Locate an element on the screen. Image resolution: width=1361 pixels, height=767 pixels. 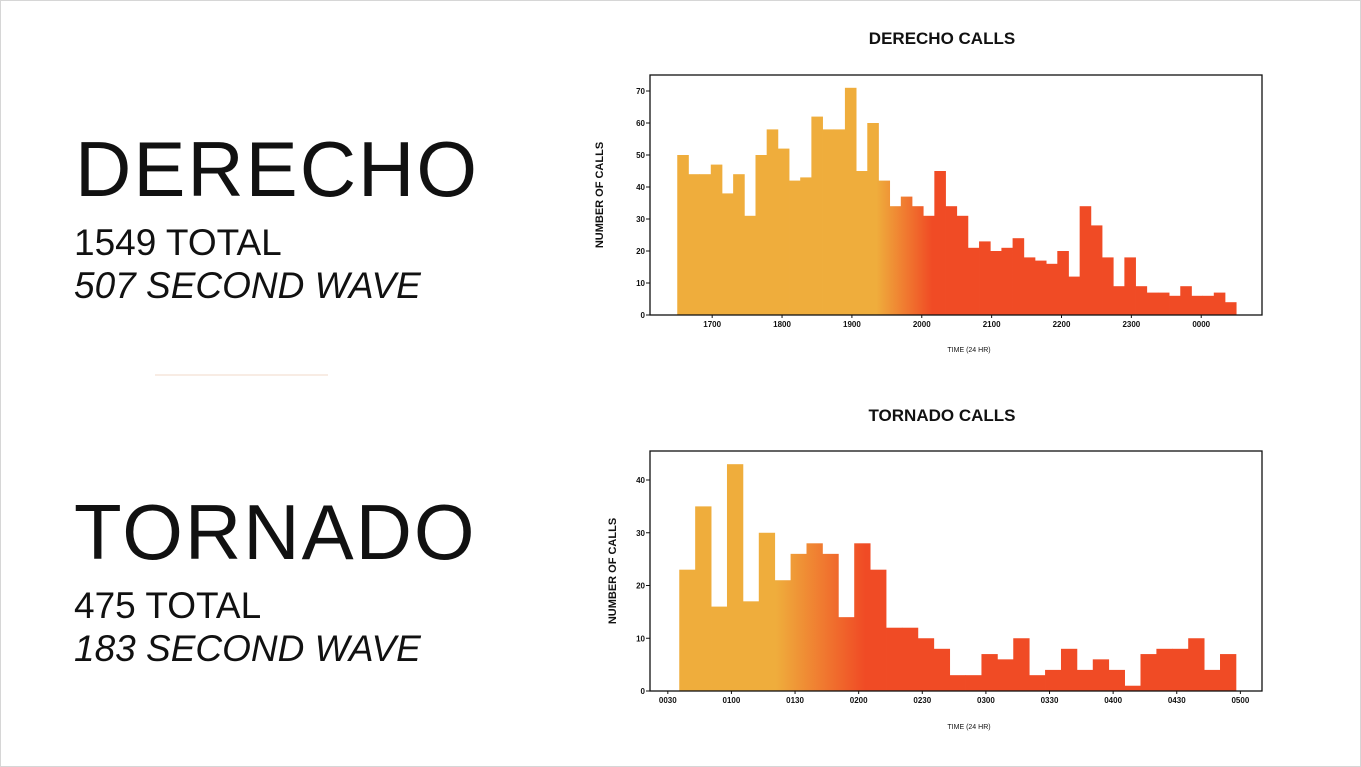
y-tick-label: 70 is located at coordinates (640, 91).